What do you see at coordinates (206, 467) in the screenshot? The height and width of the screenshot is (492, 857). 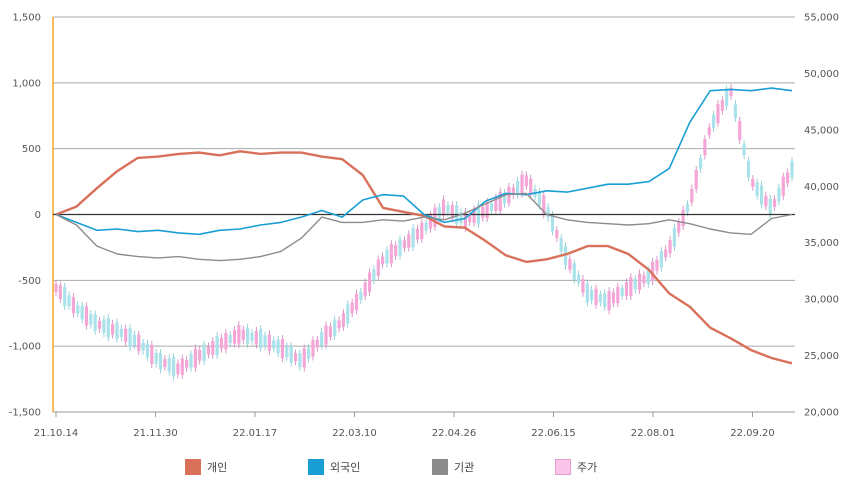 I see `legend-item-individual: 개인` at bounding box center [206, 467].